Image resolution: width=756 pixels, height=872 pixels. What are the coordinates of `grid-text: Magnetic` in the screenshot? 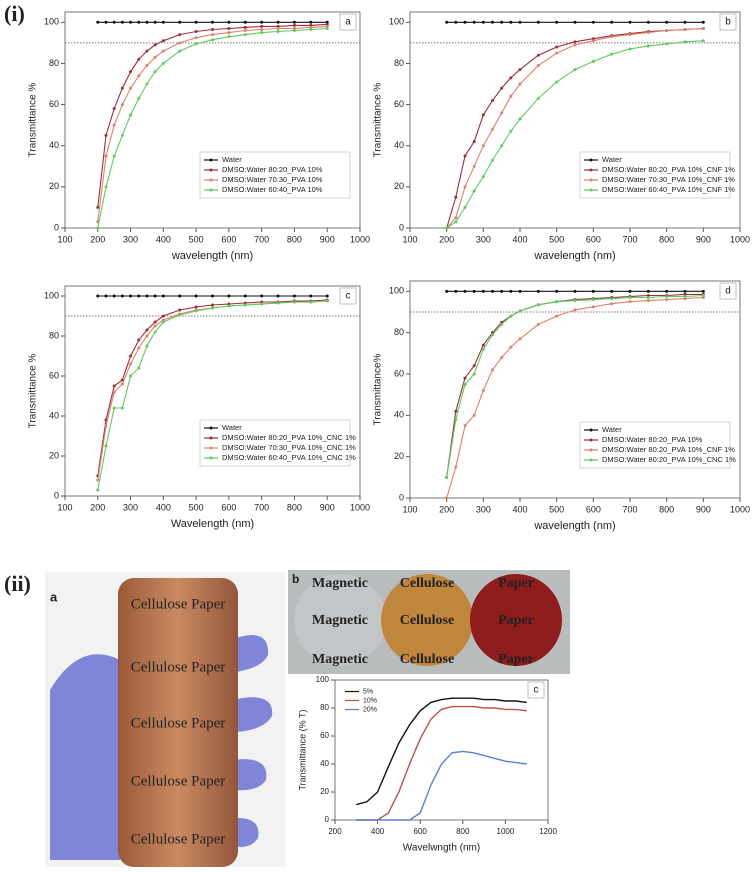 It's located at (340, 620).